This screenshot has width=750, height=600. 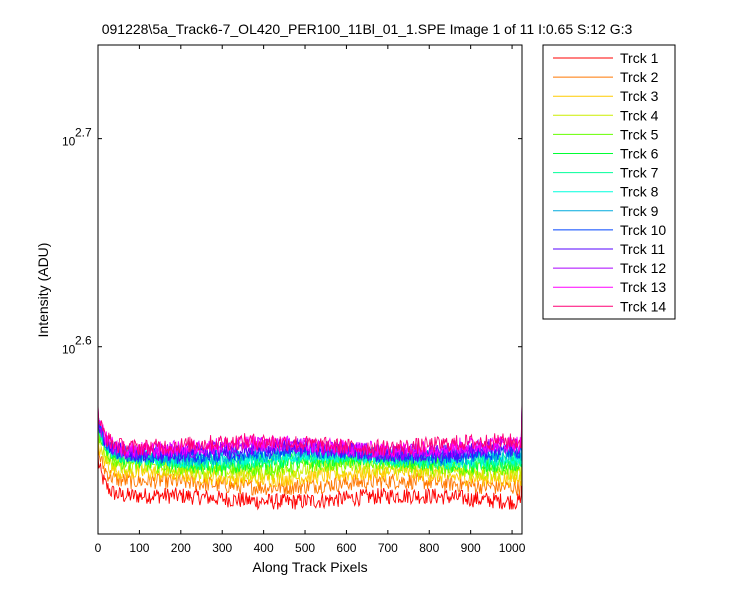 I want to click on legend-label: Trck 6, so click(x=639, y=154).